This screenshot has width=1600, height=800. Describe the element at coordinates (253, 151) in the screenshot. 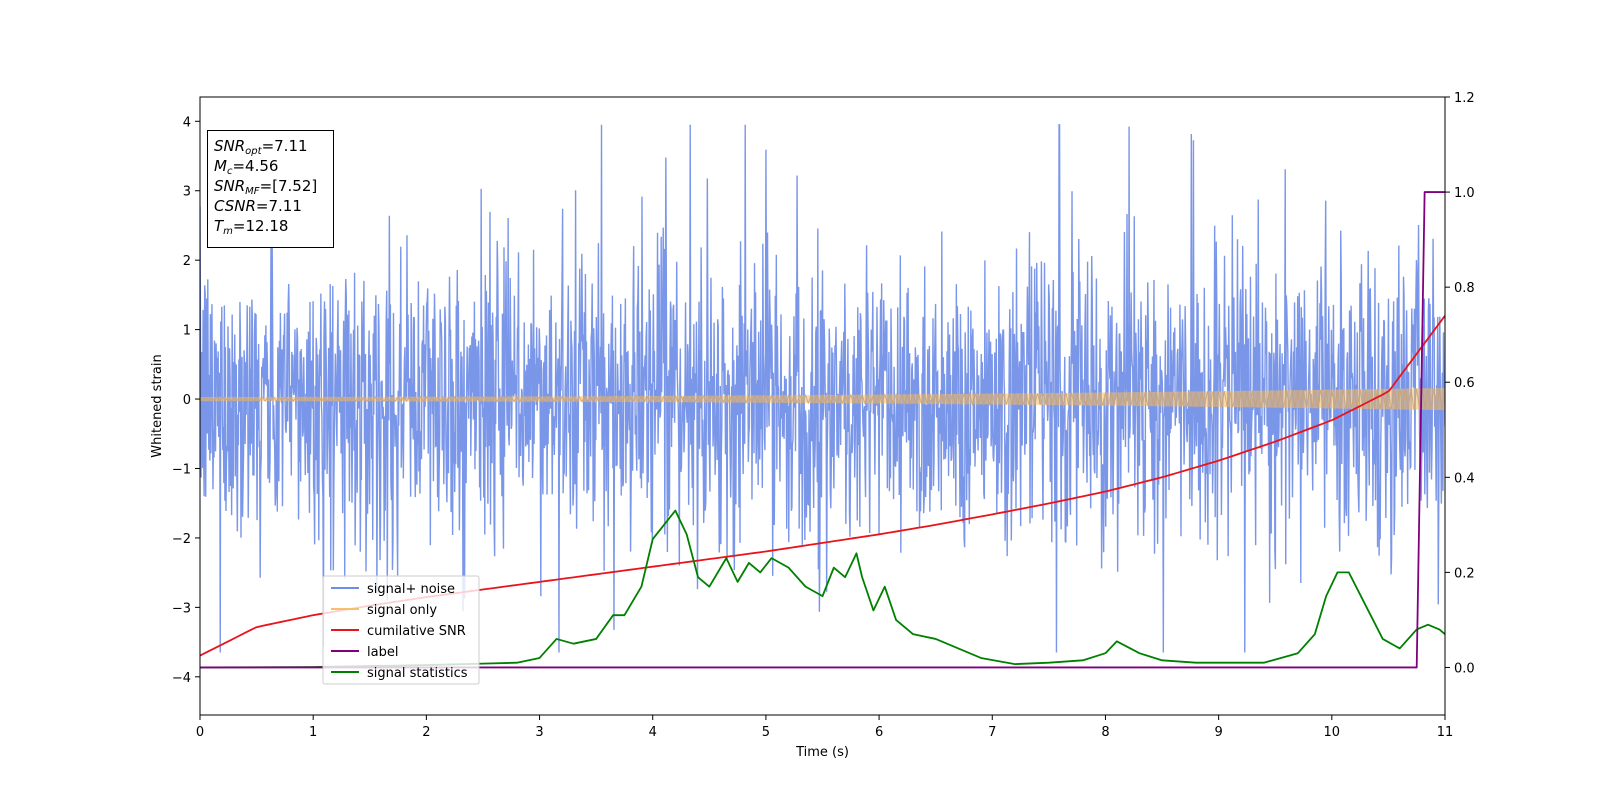

I see `annotation-subscript: opt` at that location.